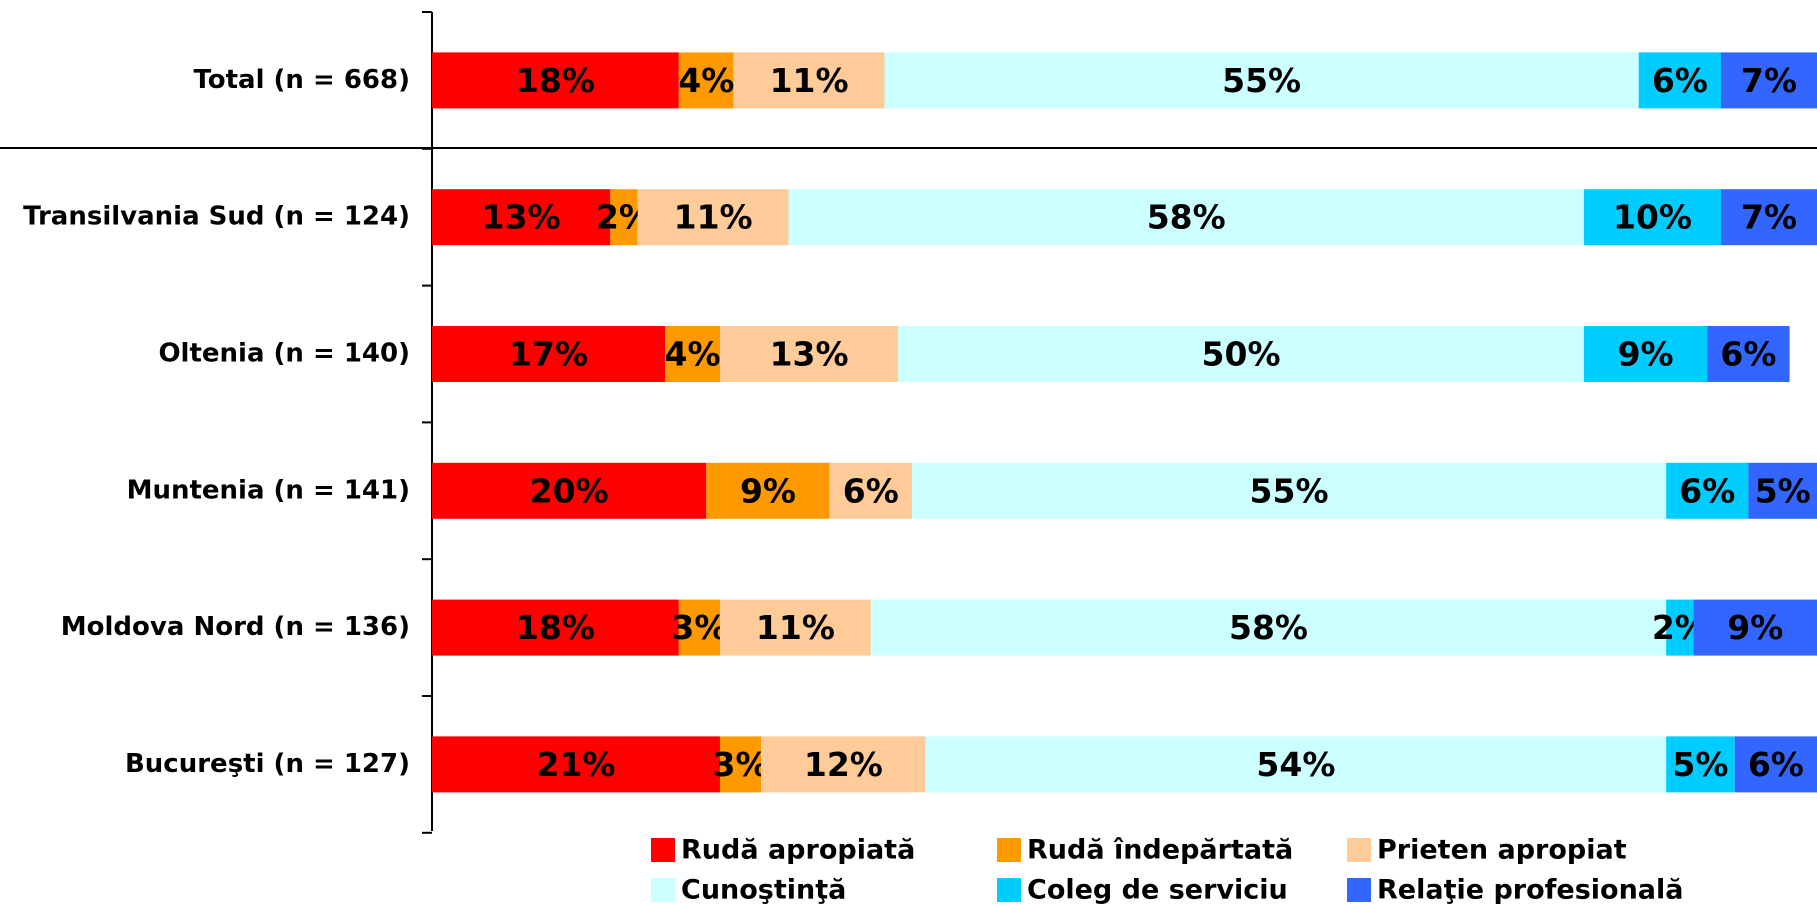 Image resolution: width=1817 pixels, height=905 pixels. Describe the element at coordinates (1157, 890) in the screenshot. I see `legend-label: Coleg de serviciu` at that location.